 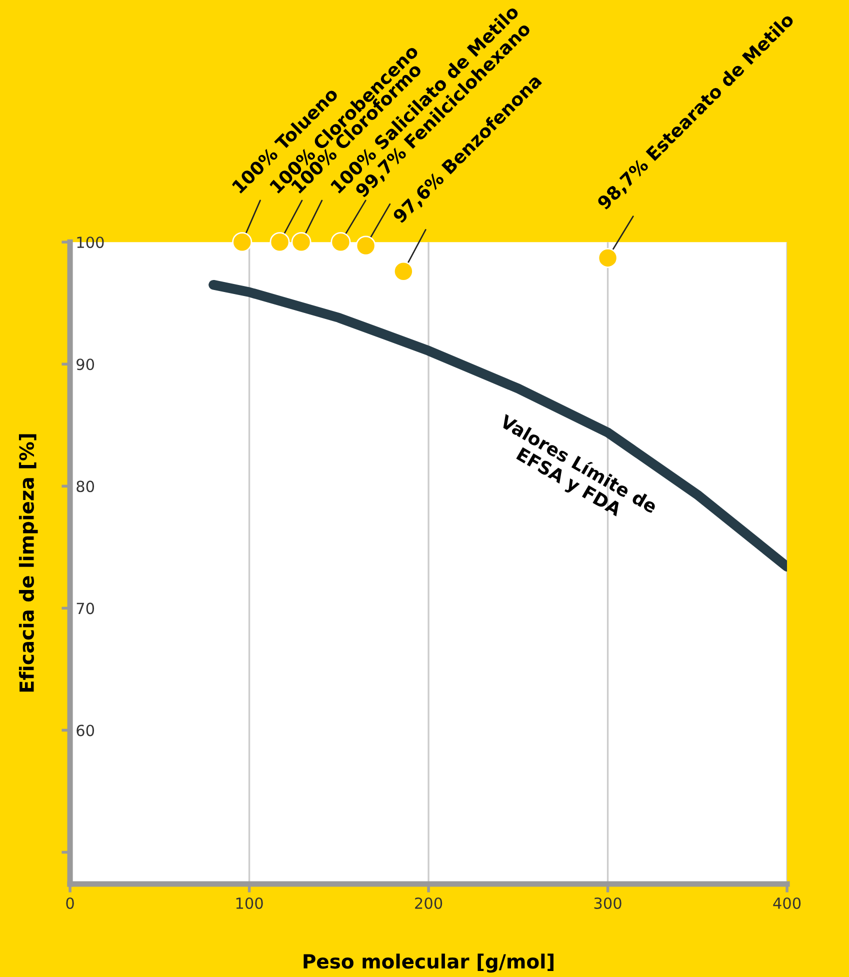 What do you see at coordinates (85, 364) in the screenshot?
I see `y-tick-label: 90` at bounding box center [85, 364].